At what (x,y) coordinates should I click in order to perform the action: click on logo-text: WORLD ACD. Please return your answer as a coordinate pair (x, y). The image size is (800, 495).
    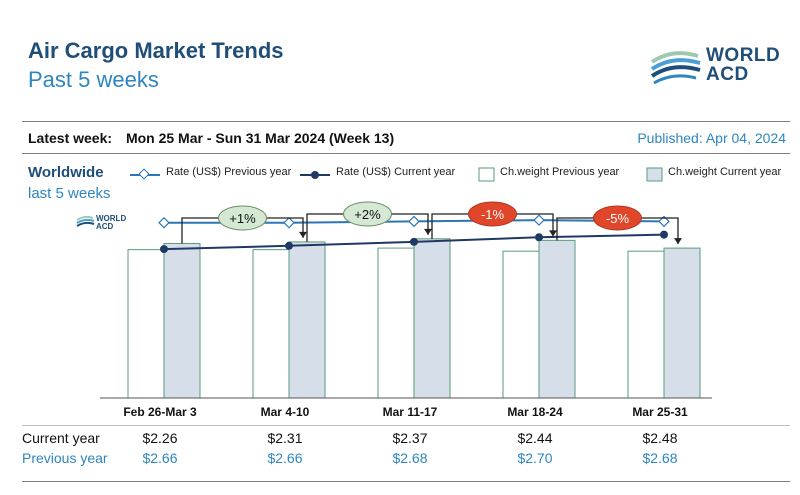
    Looking at the image, I should click on (743, 65).